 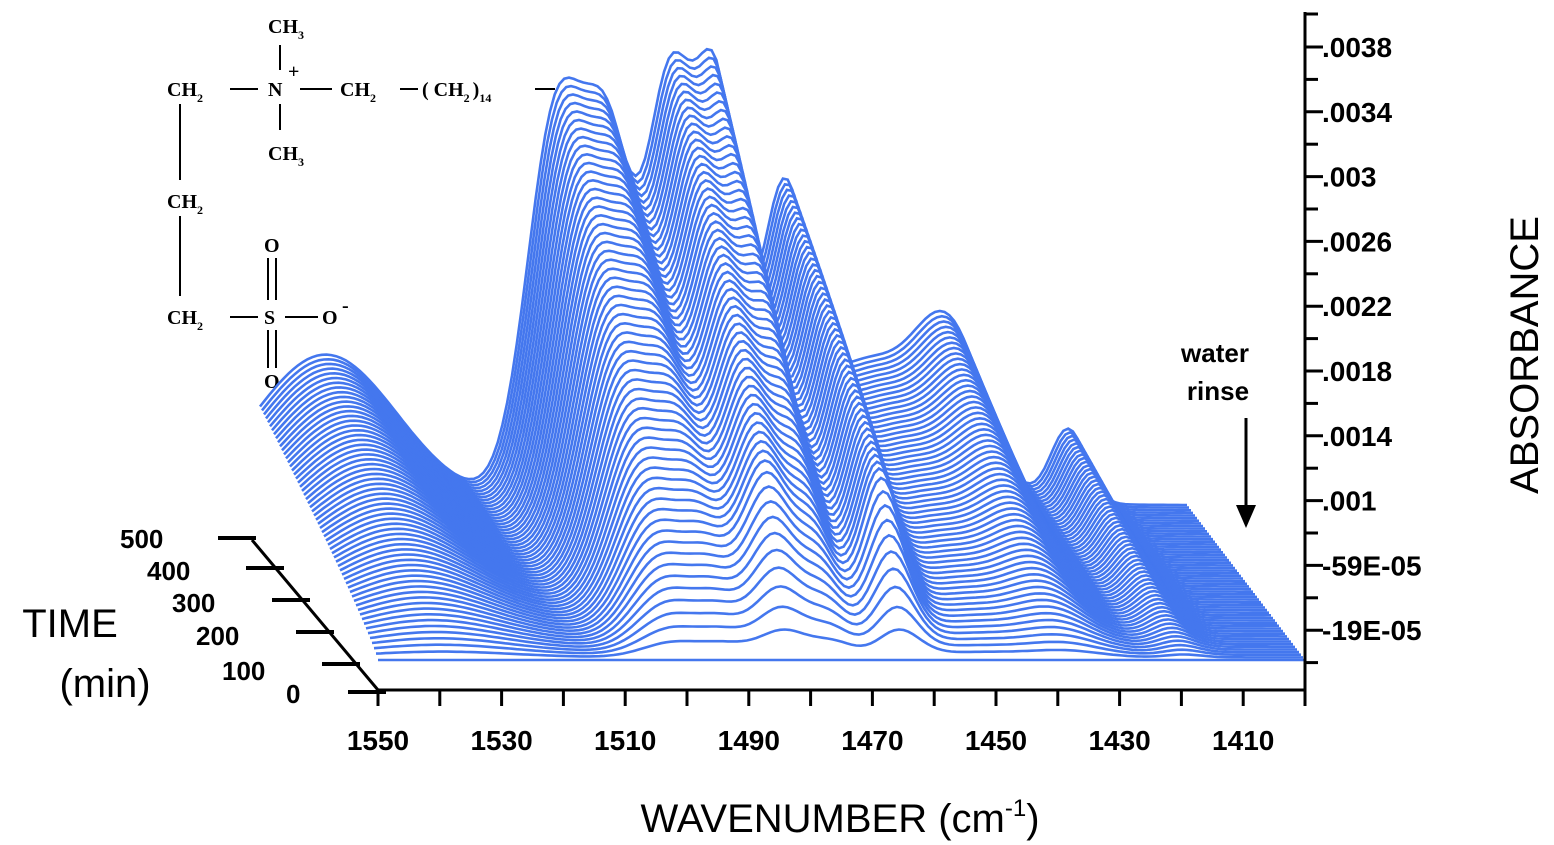 What do you see at coordinates (272, 246) in the screenshot?
I see `structure-o-top: O` at bounding box center [272, 246].